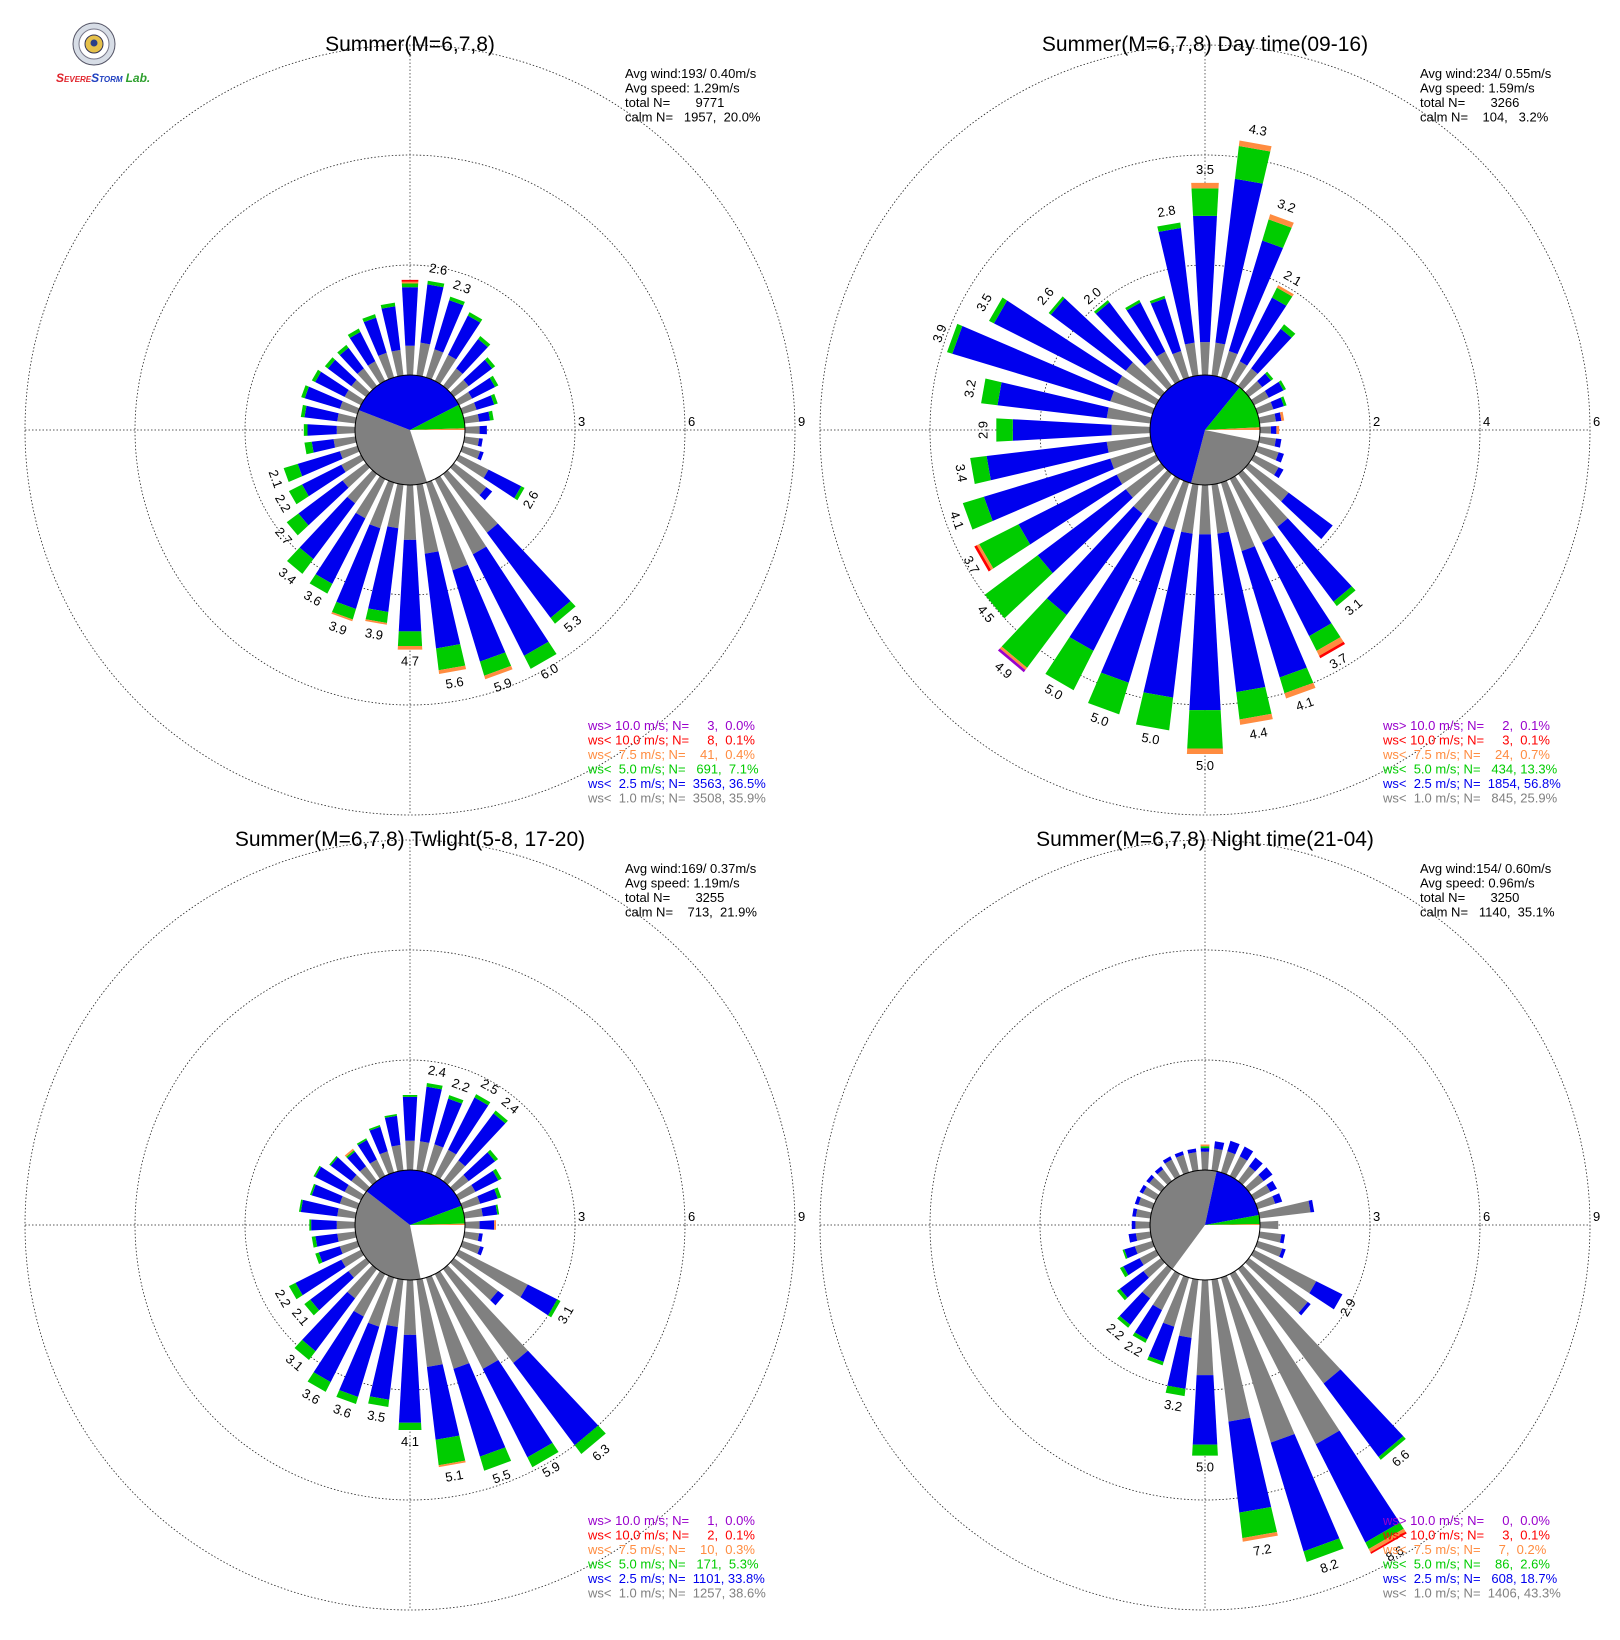 The height and width of the screenshot is (1640, 1620). Describe the element at coordinates (531, 499) in the screenshot. I see `bar-label: 2.6` at that location.